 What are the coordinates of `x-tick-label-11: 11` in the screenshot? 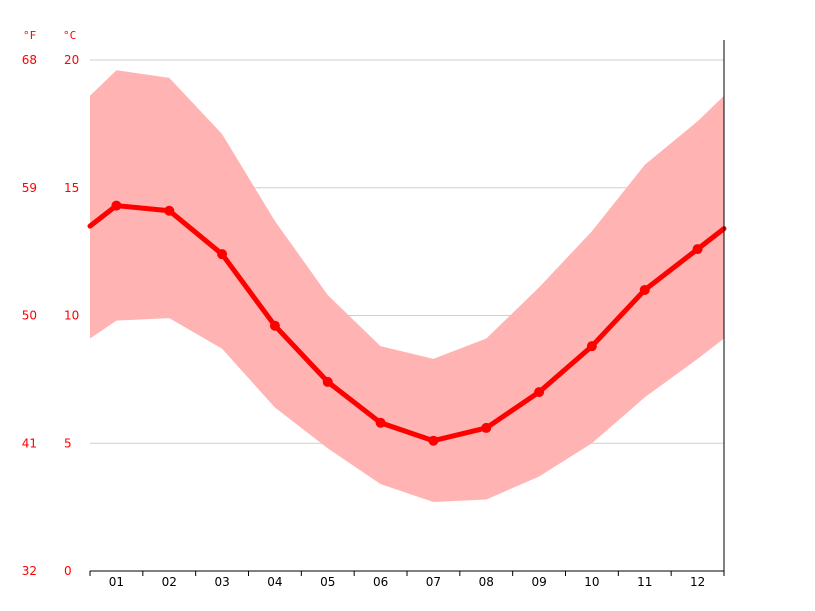 It's located at (644, 582).